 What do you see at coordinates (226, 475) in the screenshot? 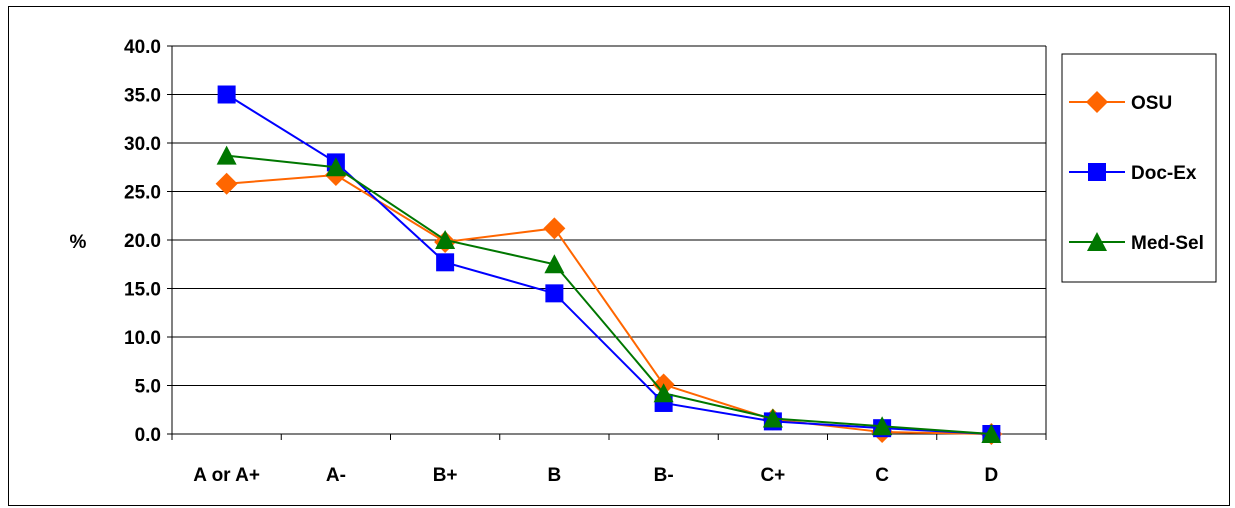
I see `x-tick-label: A or A+` at bounding box center [226, 475].